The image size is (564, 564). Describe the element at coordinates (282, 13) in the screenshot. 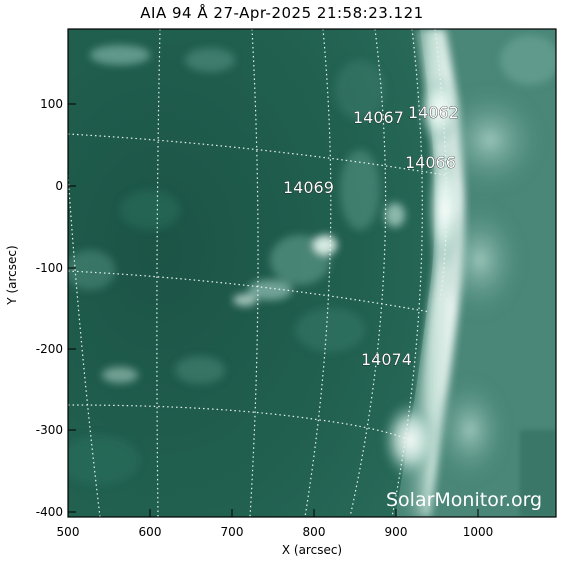

I see `image-title: AIA 94 Å 27-Apr-2025 21:58:23.121` at that location.